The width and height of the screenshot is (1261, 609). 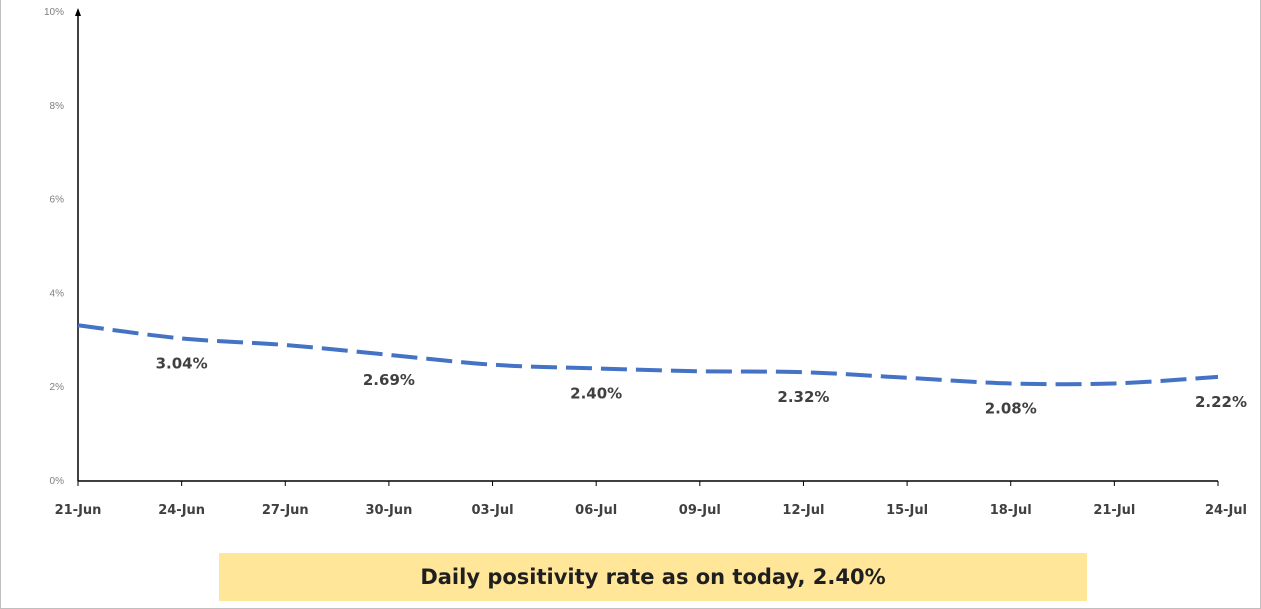 What do you see at coordinates (596, 393) in the screenshot?
I see `data-label: 2.40%` at bounding box center [596, 393].